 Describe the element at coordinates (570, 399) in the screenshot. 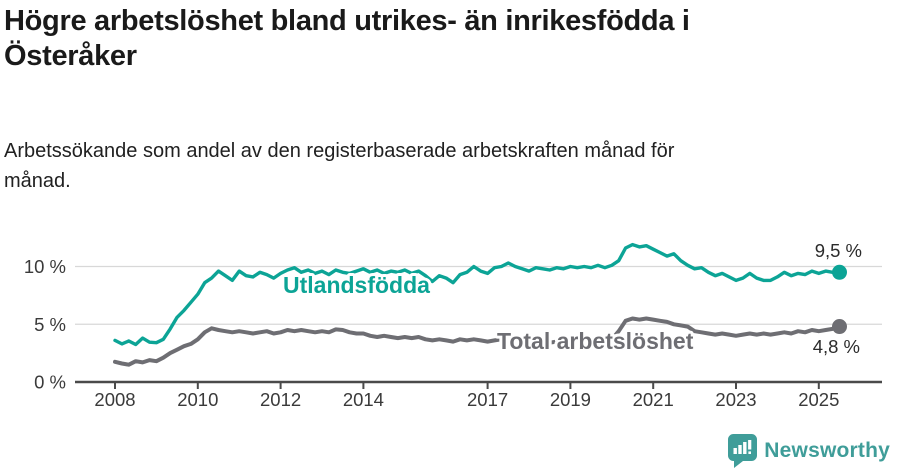

I see `x-axis-tick-label: 2019` at that location.